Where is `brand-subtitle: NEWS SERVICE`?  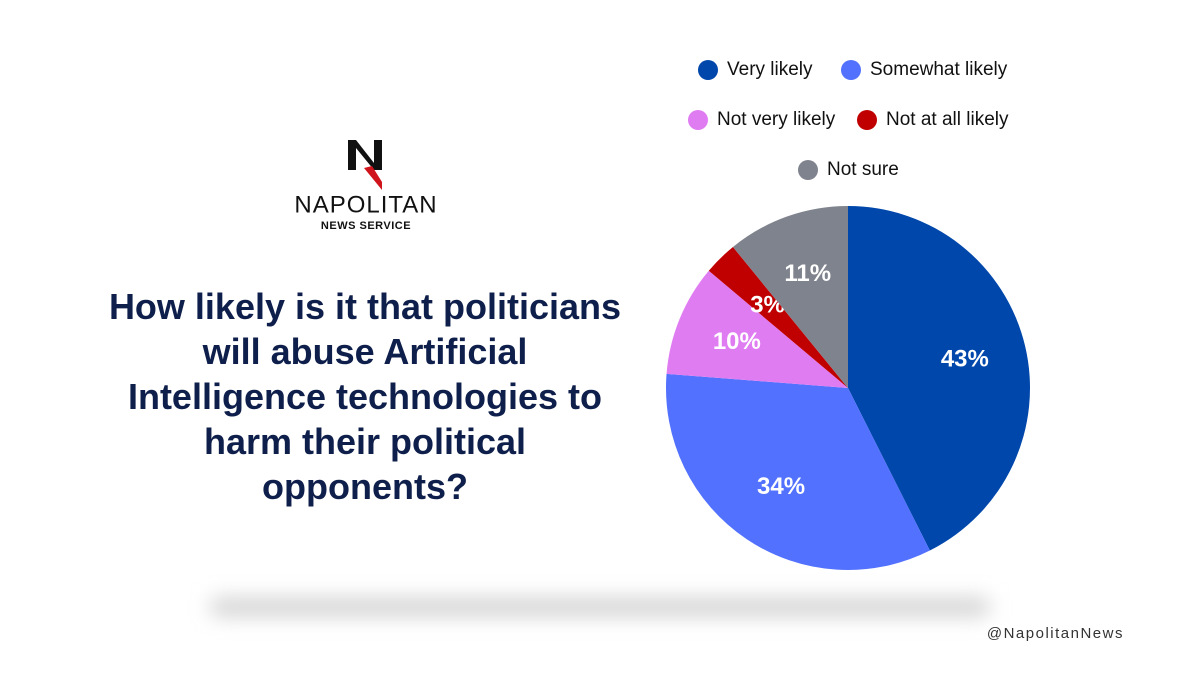
brand-subtitle: NEWS SERVICE is located at coordinates (366, 226).